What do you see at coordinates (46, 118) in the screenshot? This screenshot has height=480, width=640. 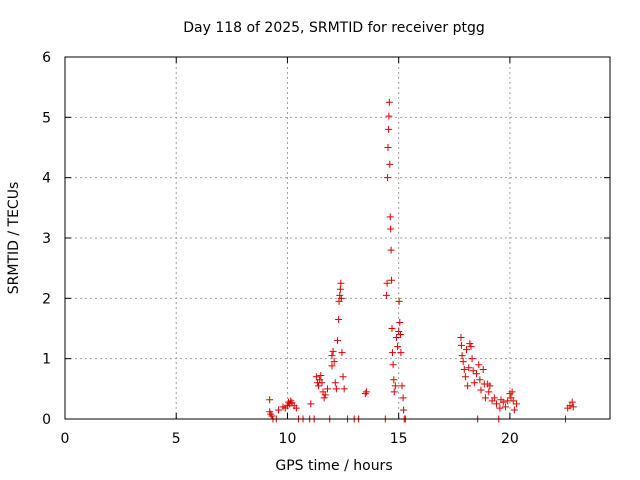 I see `y-tick-label: 5` at bounding box center [46, 118].